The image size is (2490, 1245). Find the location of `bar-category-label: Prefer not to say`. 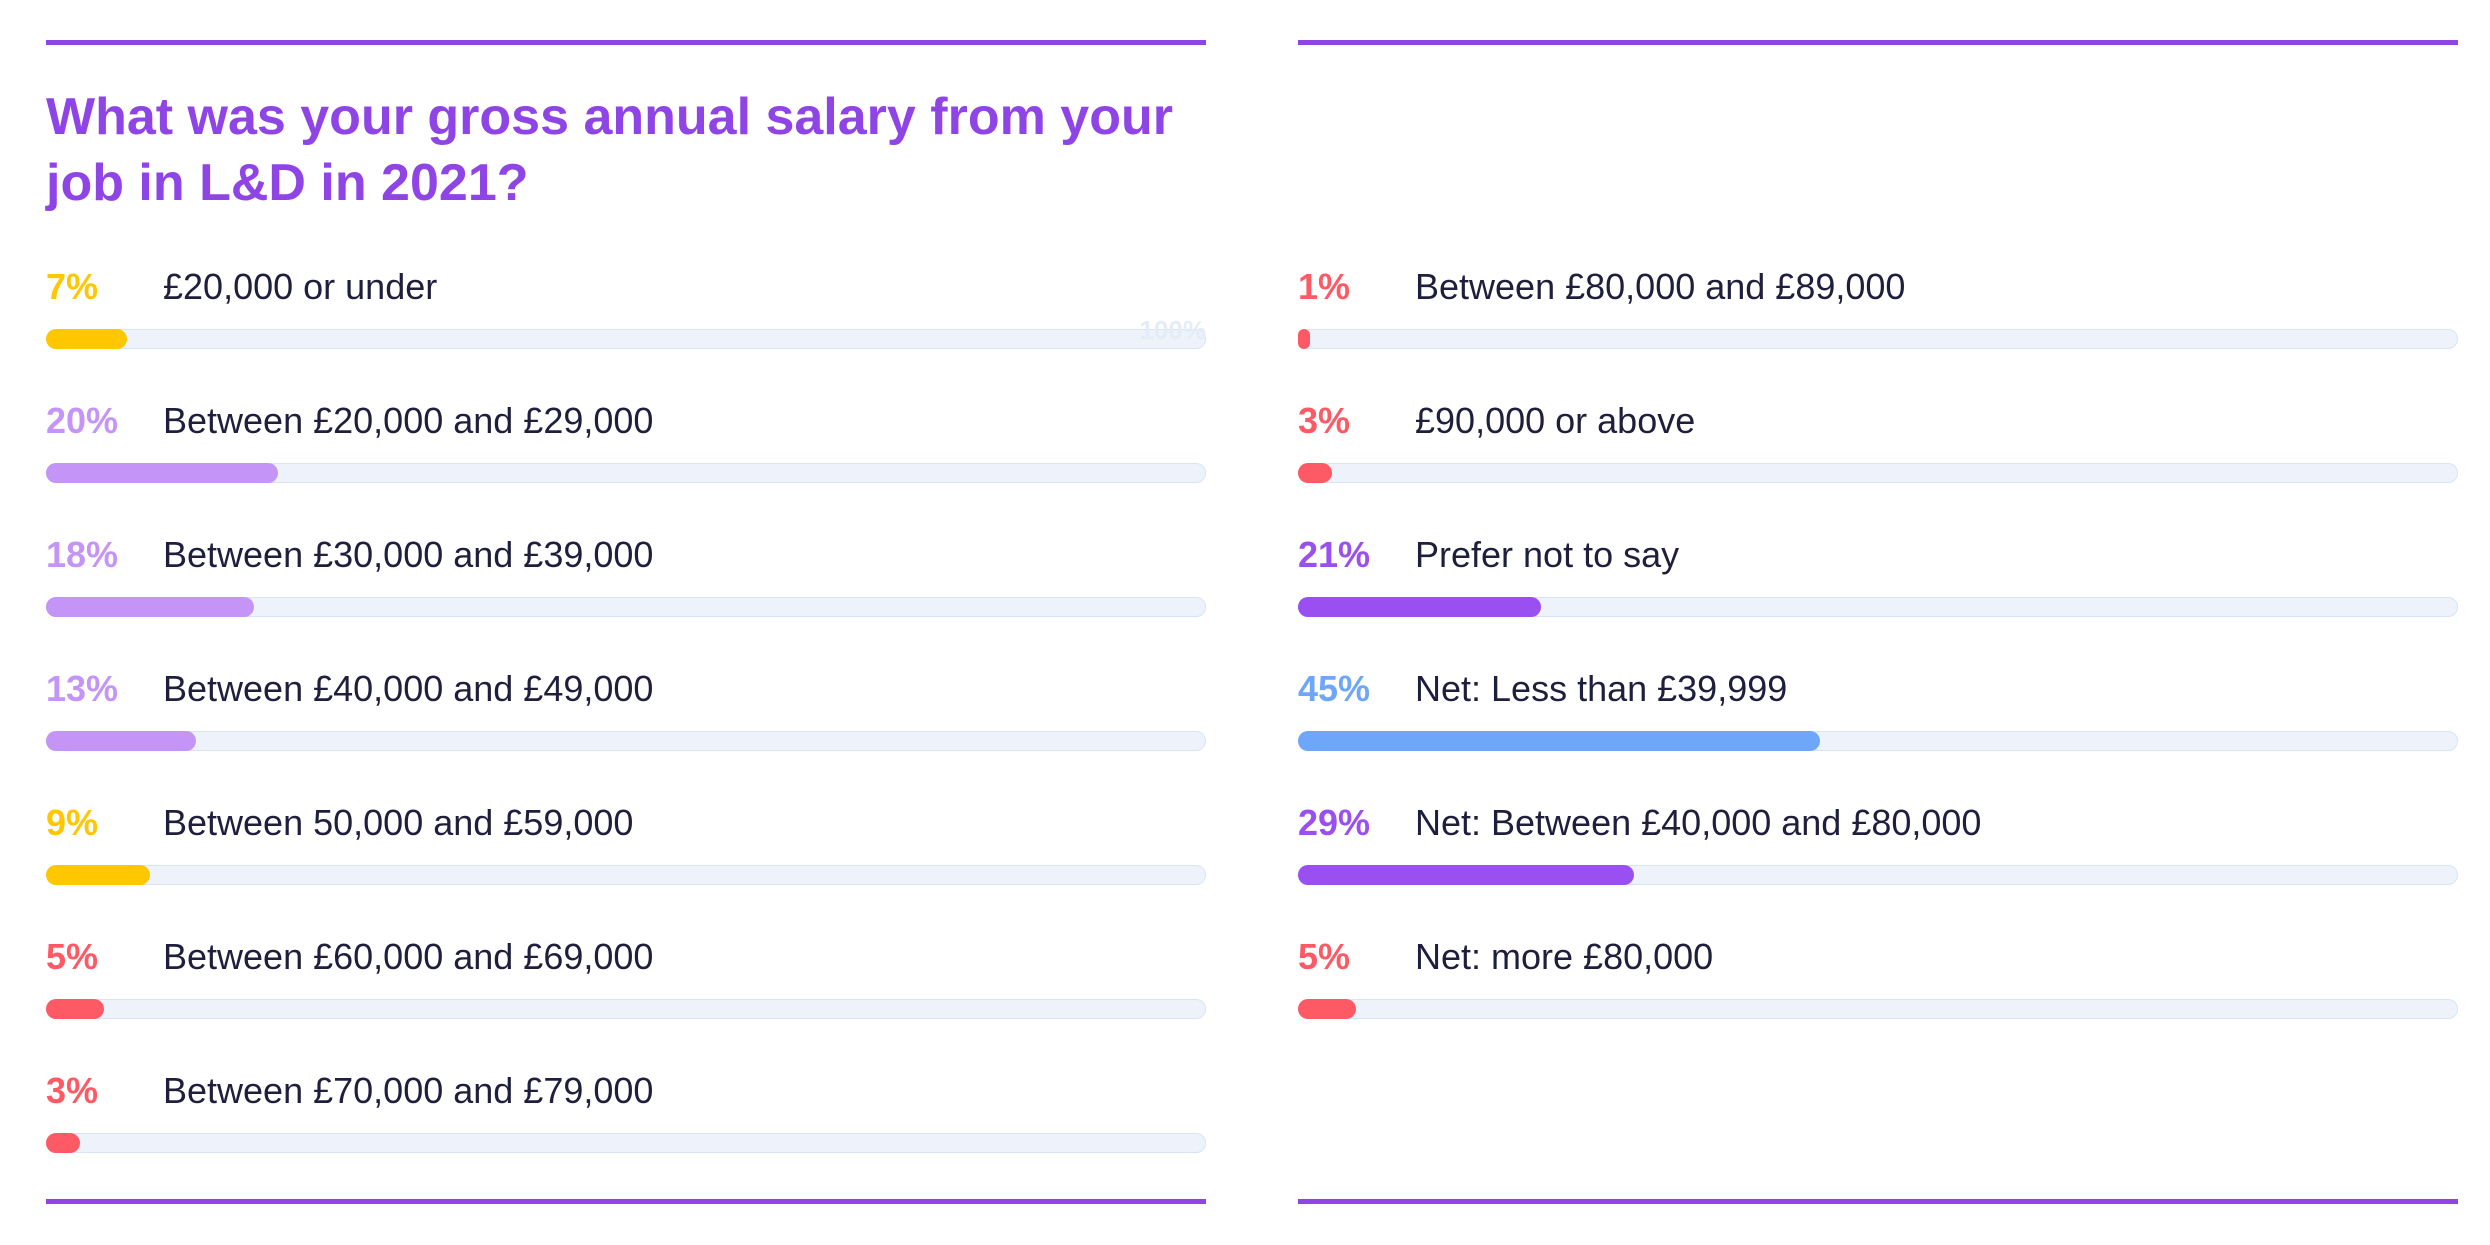

bar-category-label: Prefer not to say is located at coordinates (1547, 554).